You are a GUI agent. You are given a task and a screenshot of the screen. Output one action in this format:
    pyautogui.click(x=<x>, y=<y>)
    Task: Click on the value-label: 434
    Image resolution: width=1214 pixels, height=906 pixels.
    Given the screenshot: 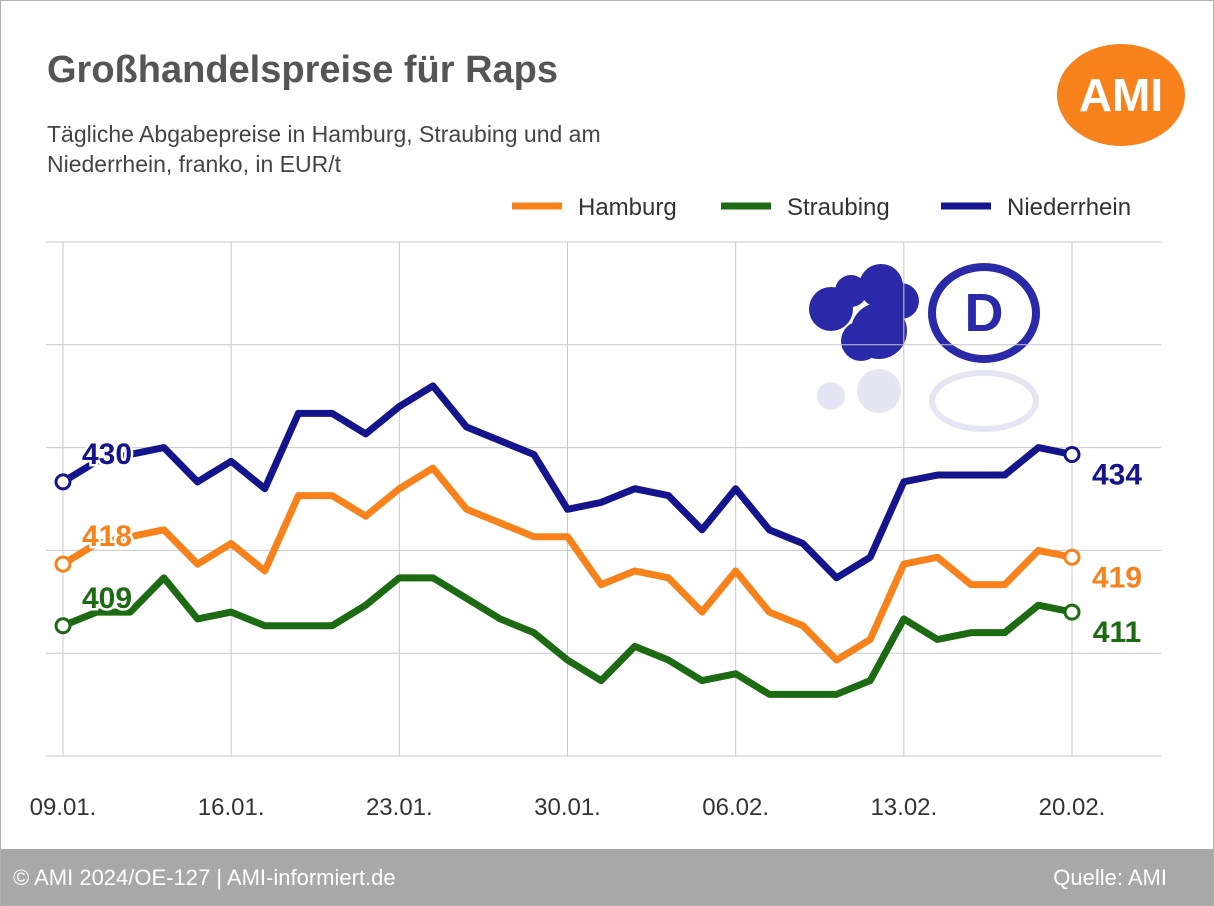 What is the action you would take?
    pyautogui.click(x=1117, y=474)
    